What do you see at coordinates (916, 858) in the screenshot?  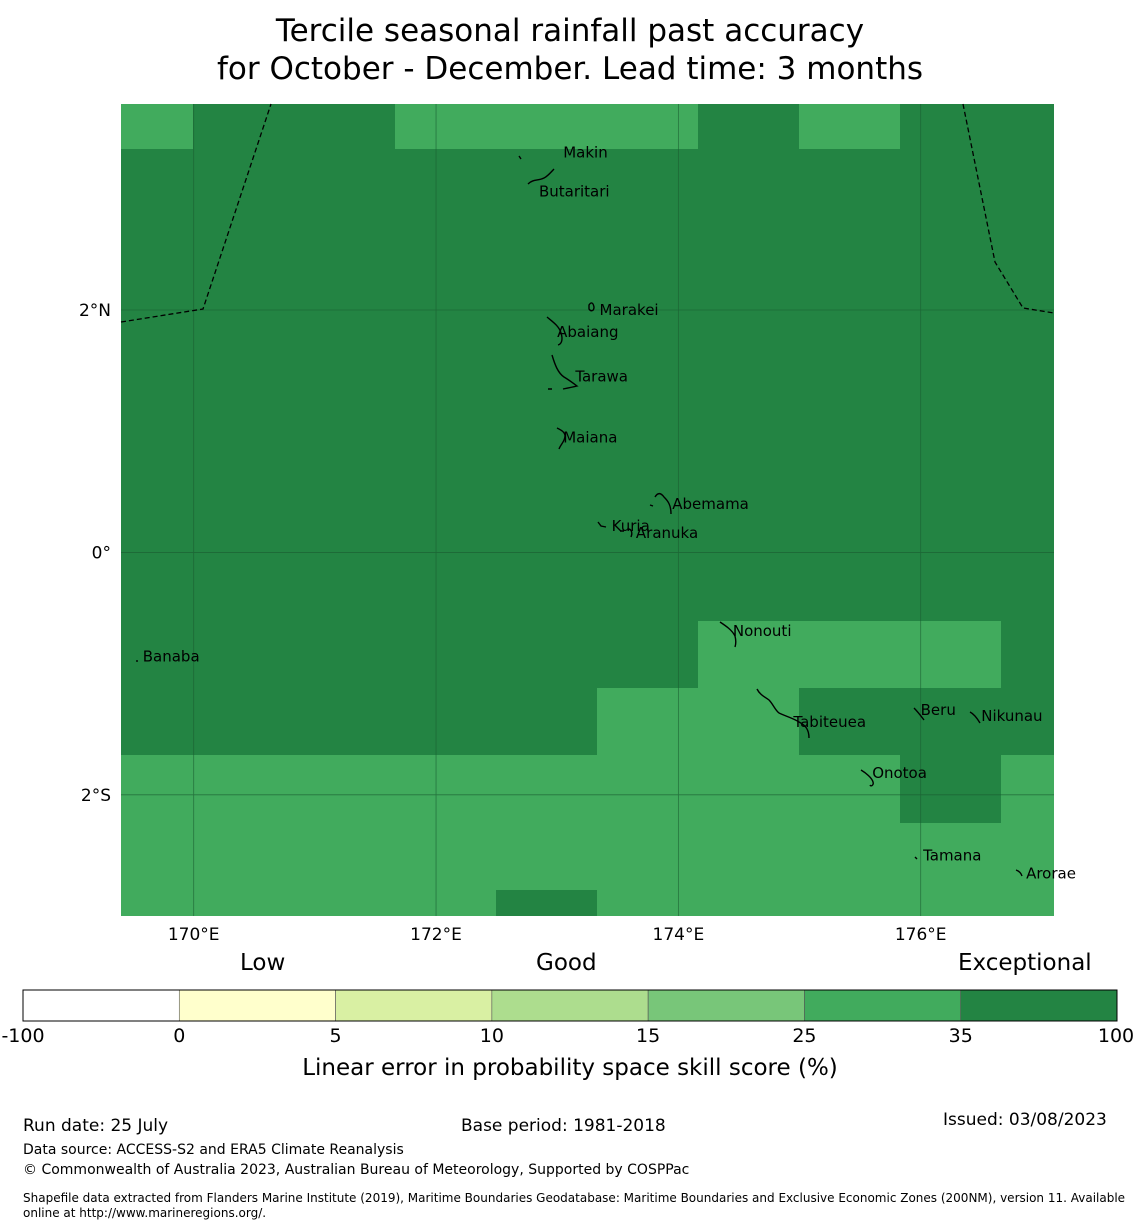 I see `island-tamana-shape` at bounding box center [916, 858].